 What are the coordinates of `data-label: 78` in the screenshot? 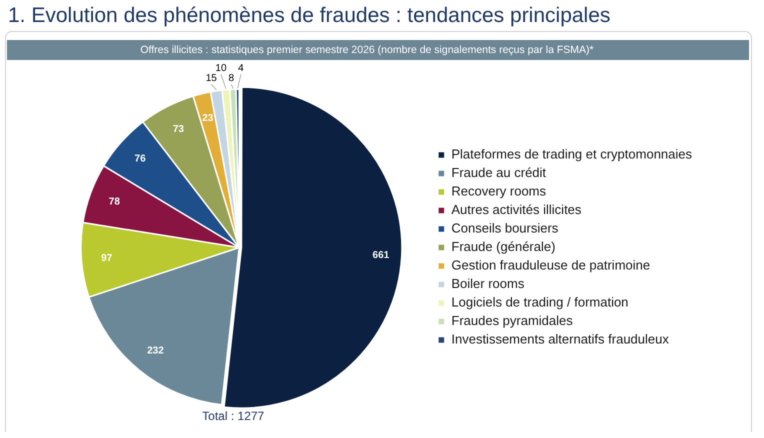 It's located at (114, 202).